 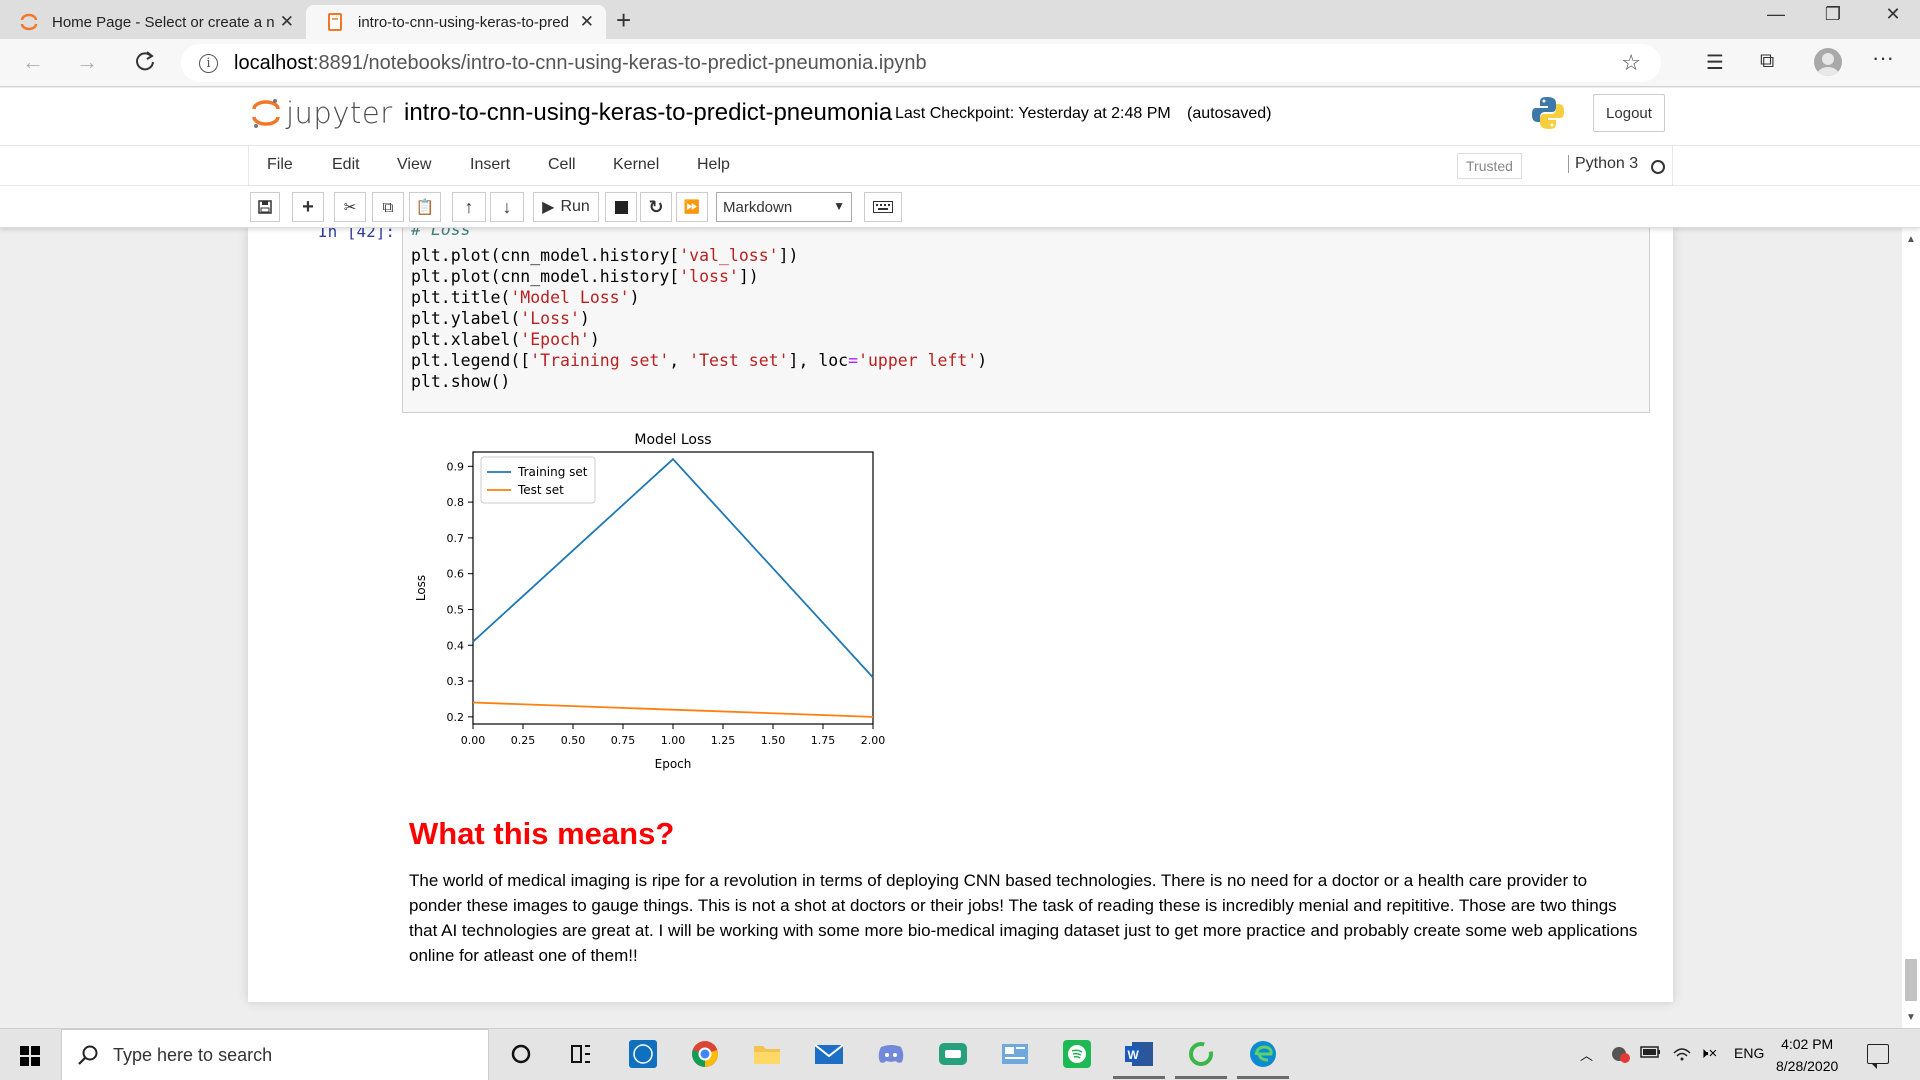 I want to click on logout-button: Logout, so click(x=1629, y=113).